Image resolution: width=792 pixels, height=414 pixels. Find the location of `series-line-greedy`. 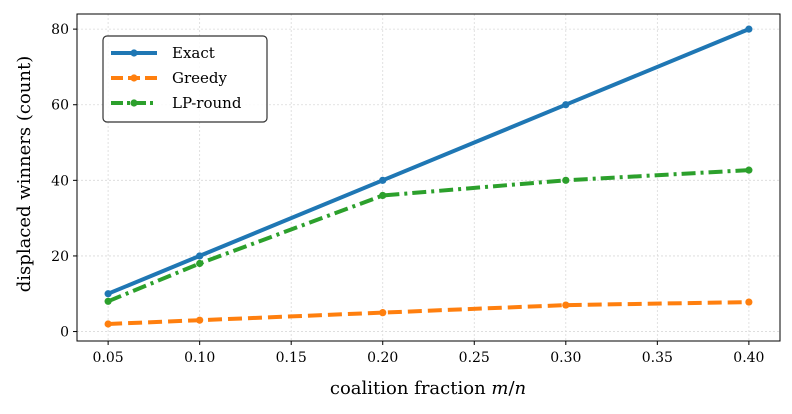

series-line-greedy is located at coordinates (428, 313).